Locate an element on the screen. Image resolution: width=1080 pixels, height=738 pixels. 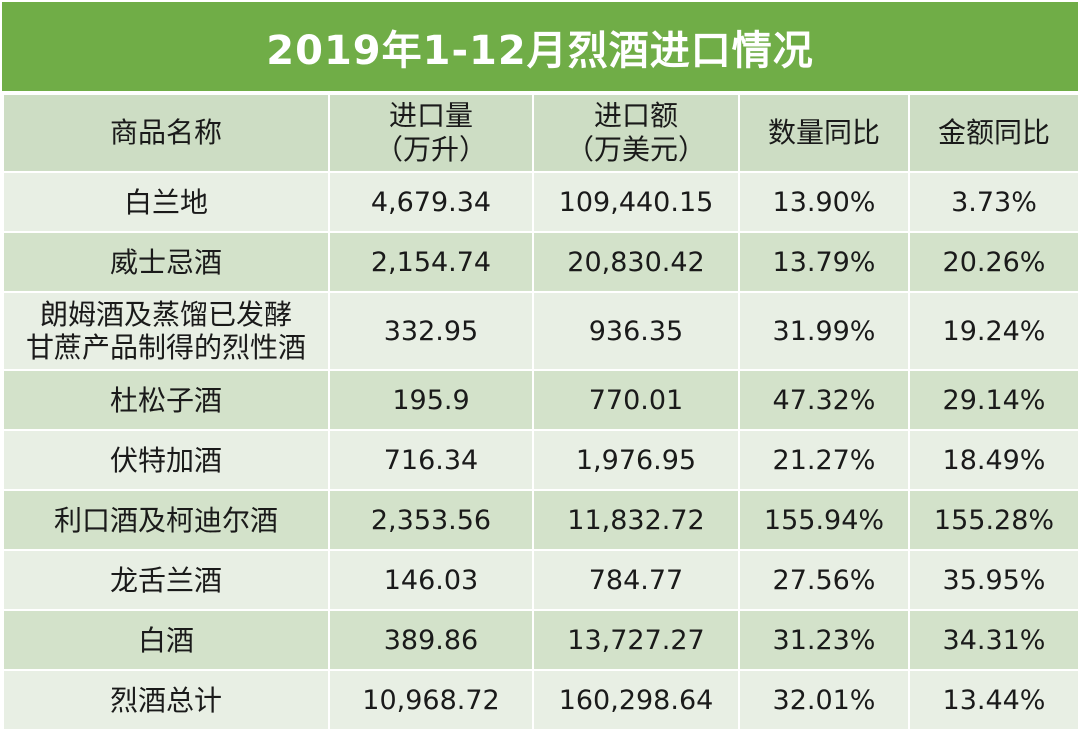
table-row: 杜松子酒 195.9 770.01 47.32% 29.14% is located at coordinates (541, 400).